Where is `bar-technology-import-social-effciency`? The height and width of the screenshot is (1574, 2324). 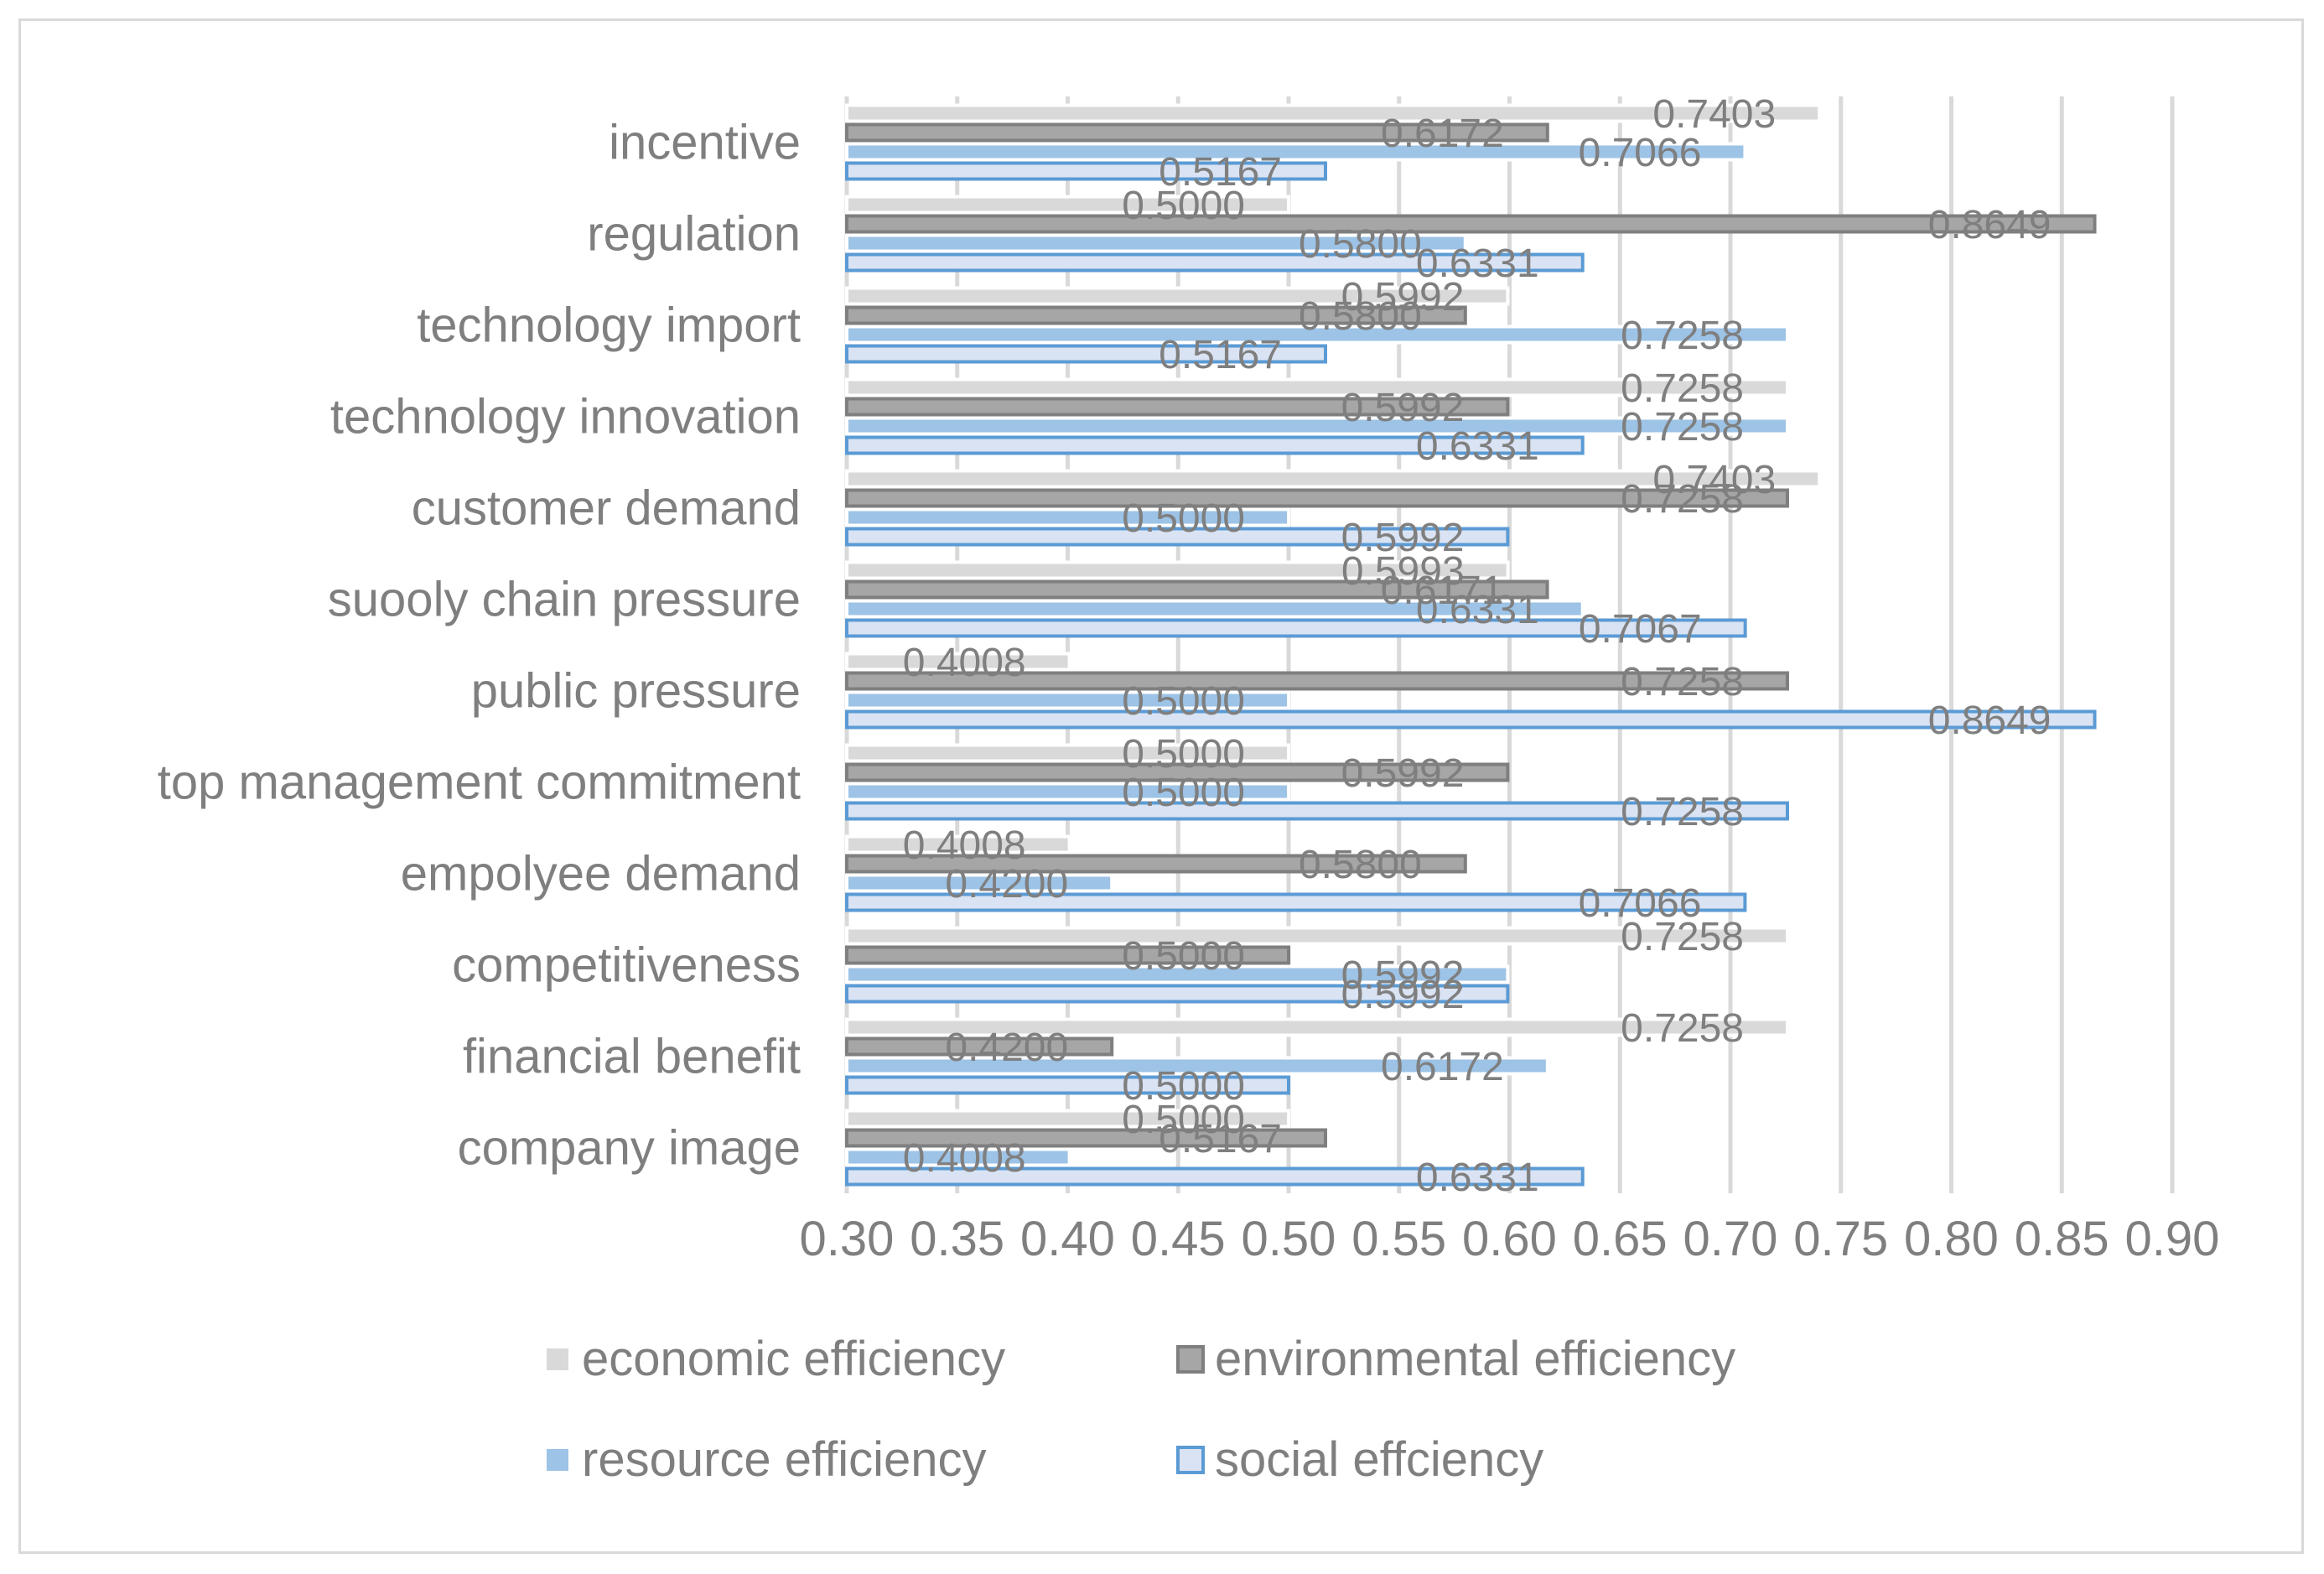 bar-technology-import-social-effciency is located at coordinates (1086, 354).